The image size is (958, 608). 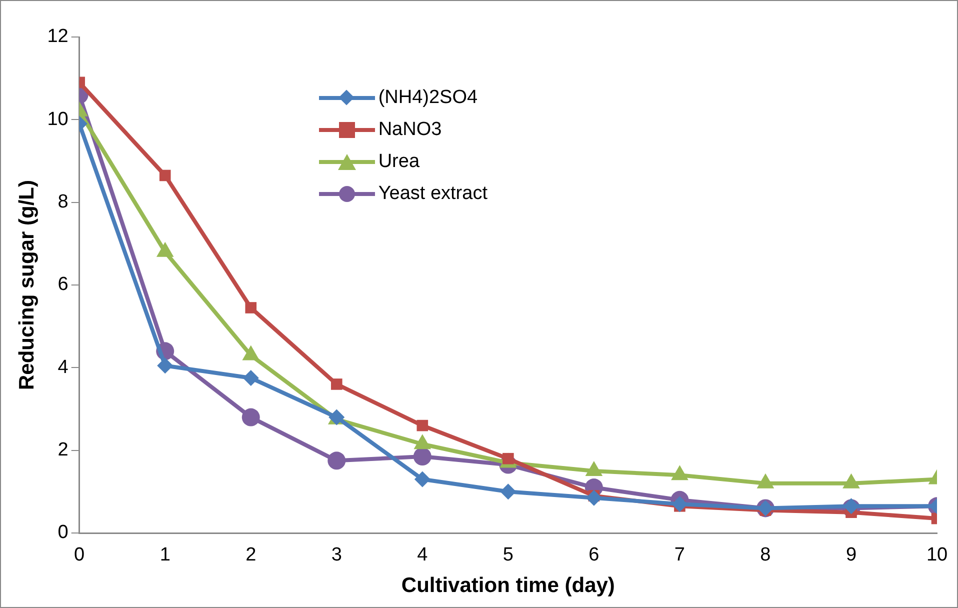 I want to click on y-tick-label: 6, so click(x=63, y=285).